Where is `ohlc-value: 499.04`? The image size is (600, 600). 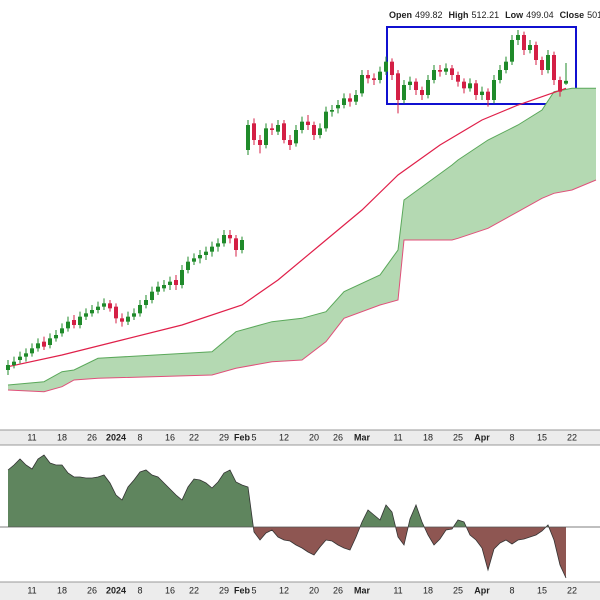 ohlc-value: 499.04 is located at coordinates (540, 15).